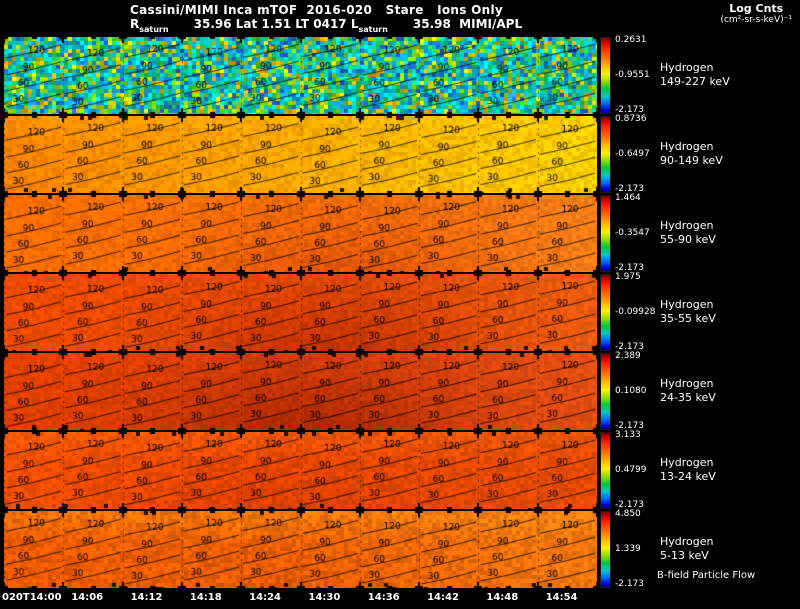 Image resolution: width=800 pixels, height=609 pixels. What do you see at coordinates (263, 24) in the screenshot?
I see `ephemeris-values: 35.96 Lat 1.51 LT 0417 L` at bounding box center [263, 24].